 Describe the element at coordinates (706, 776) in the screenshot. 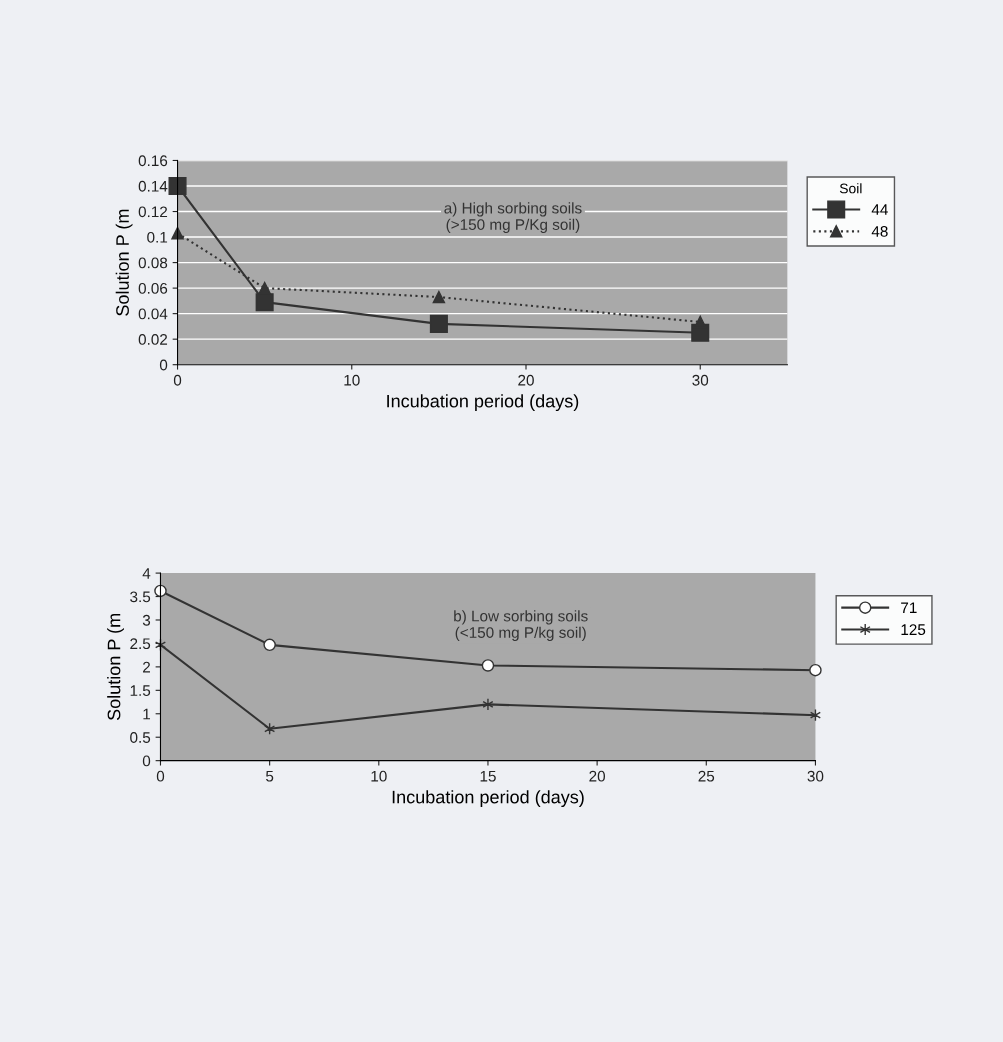

I see `x-tick-label: 25` at that location.